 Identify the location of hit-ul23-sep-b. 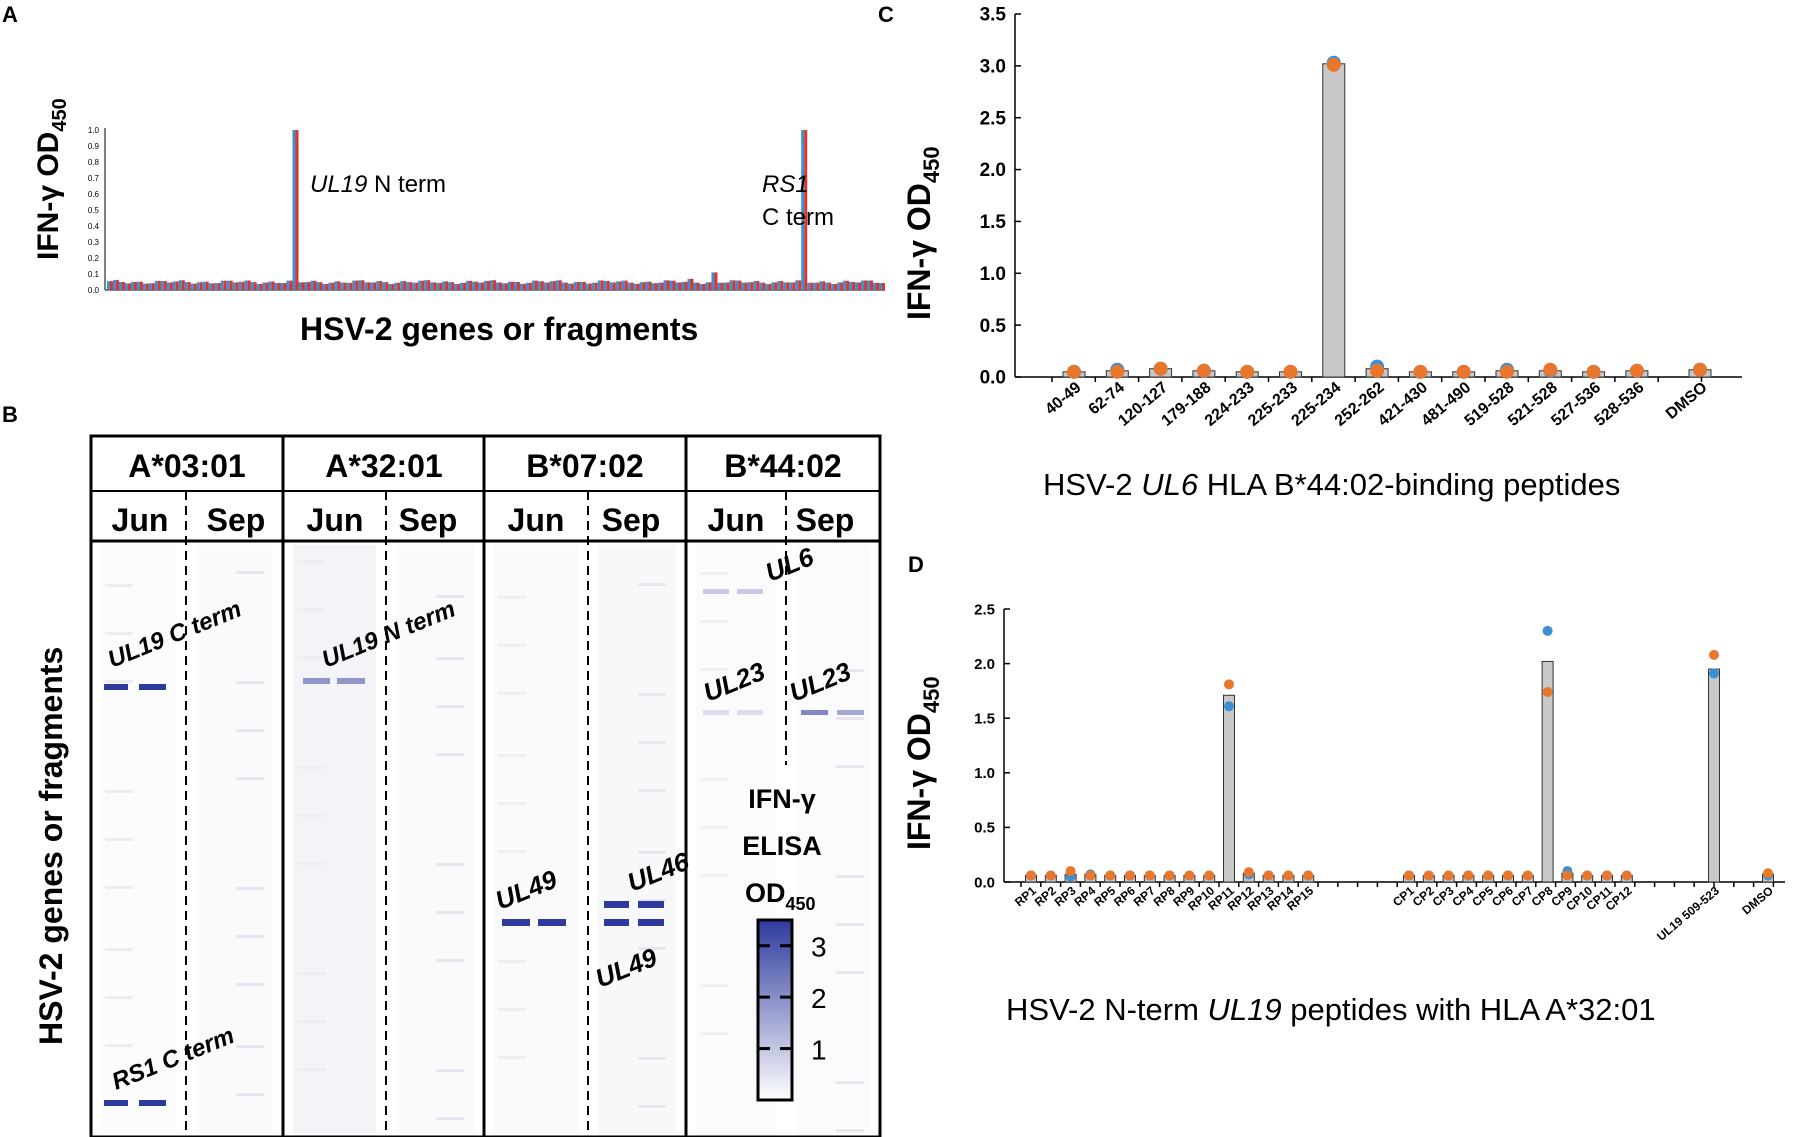
(850, 712).